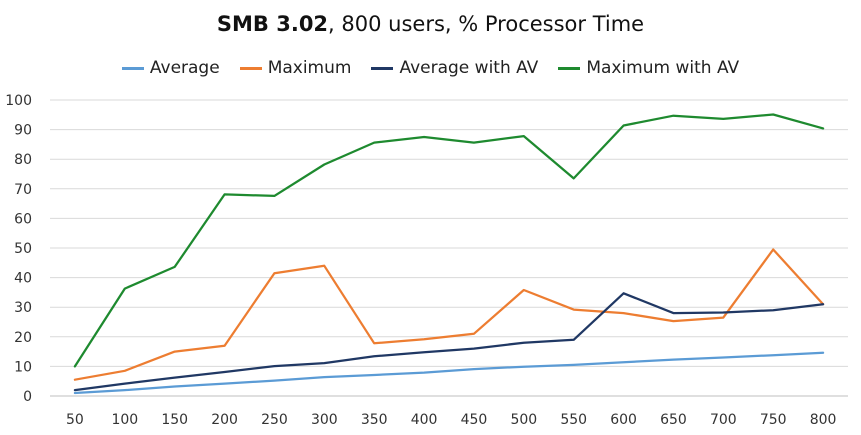 The width and height of the screenshot is (861, 435). What do you see at coordinates (663, 68) in the screenshot?
I see `legend-label: Maximum with AV` at bounding box center [663, 68].